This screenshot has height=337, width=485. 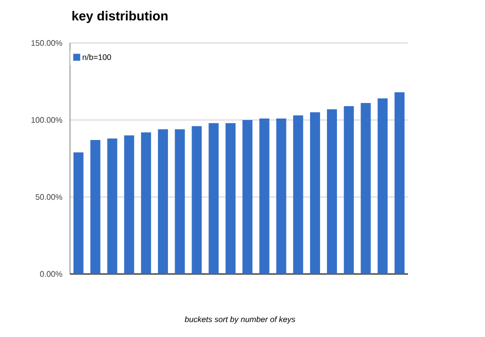 I want to click on x-axis-title: buckets sort by number of keys, so click(x=240, y=320).